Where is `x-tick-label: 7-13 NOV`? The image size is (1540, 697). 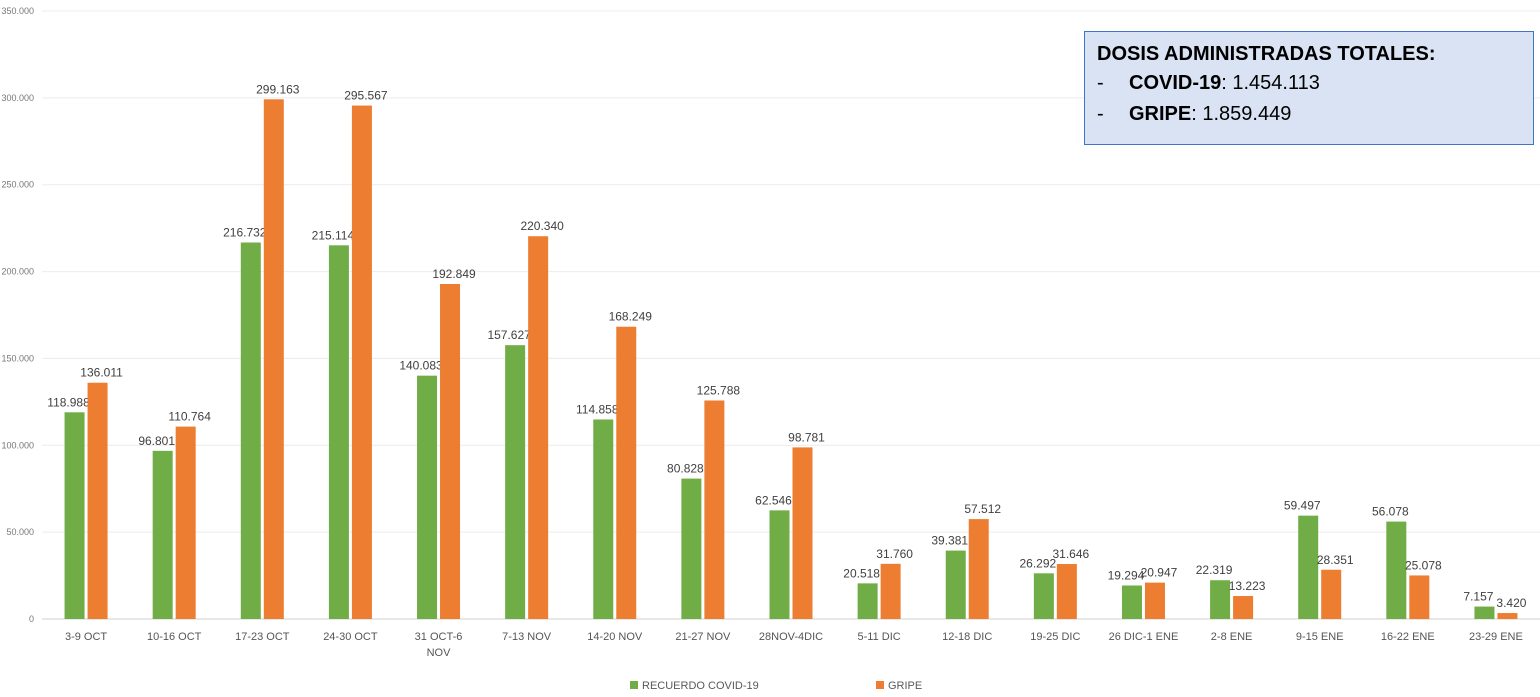 x-tick-label: 7-13 NOV is located at coordinates (527, 637).